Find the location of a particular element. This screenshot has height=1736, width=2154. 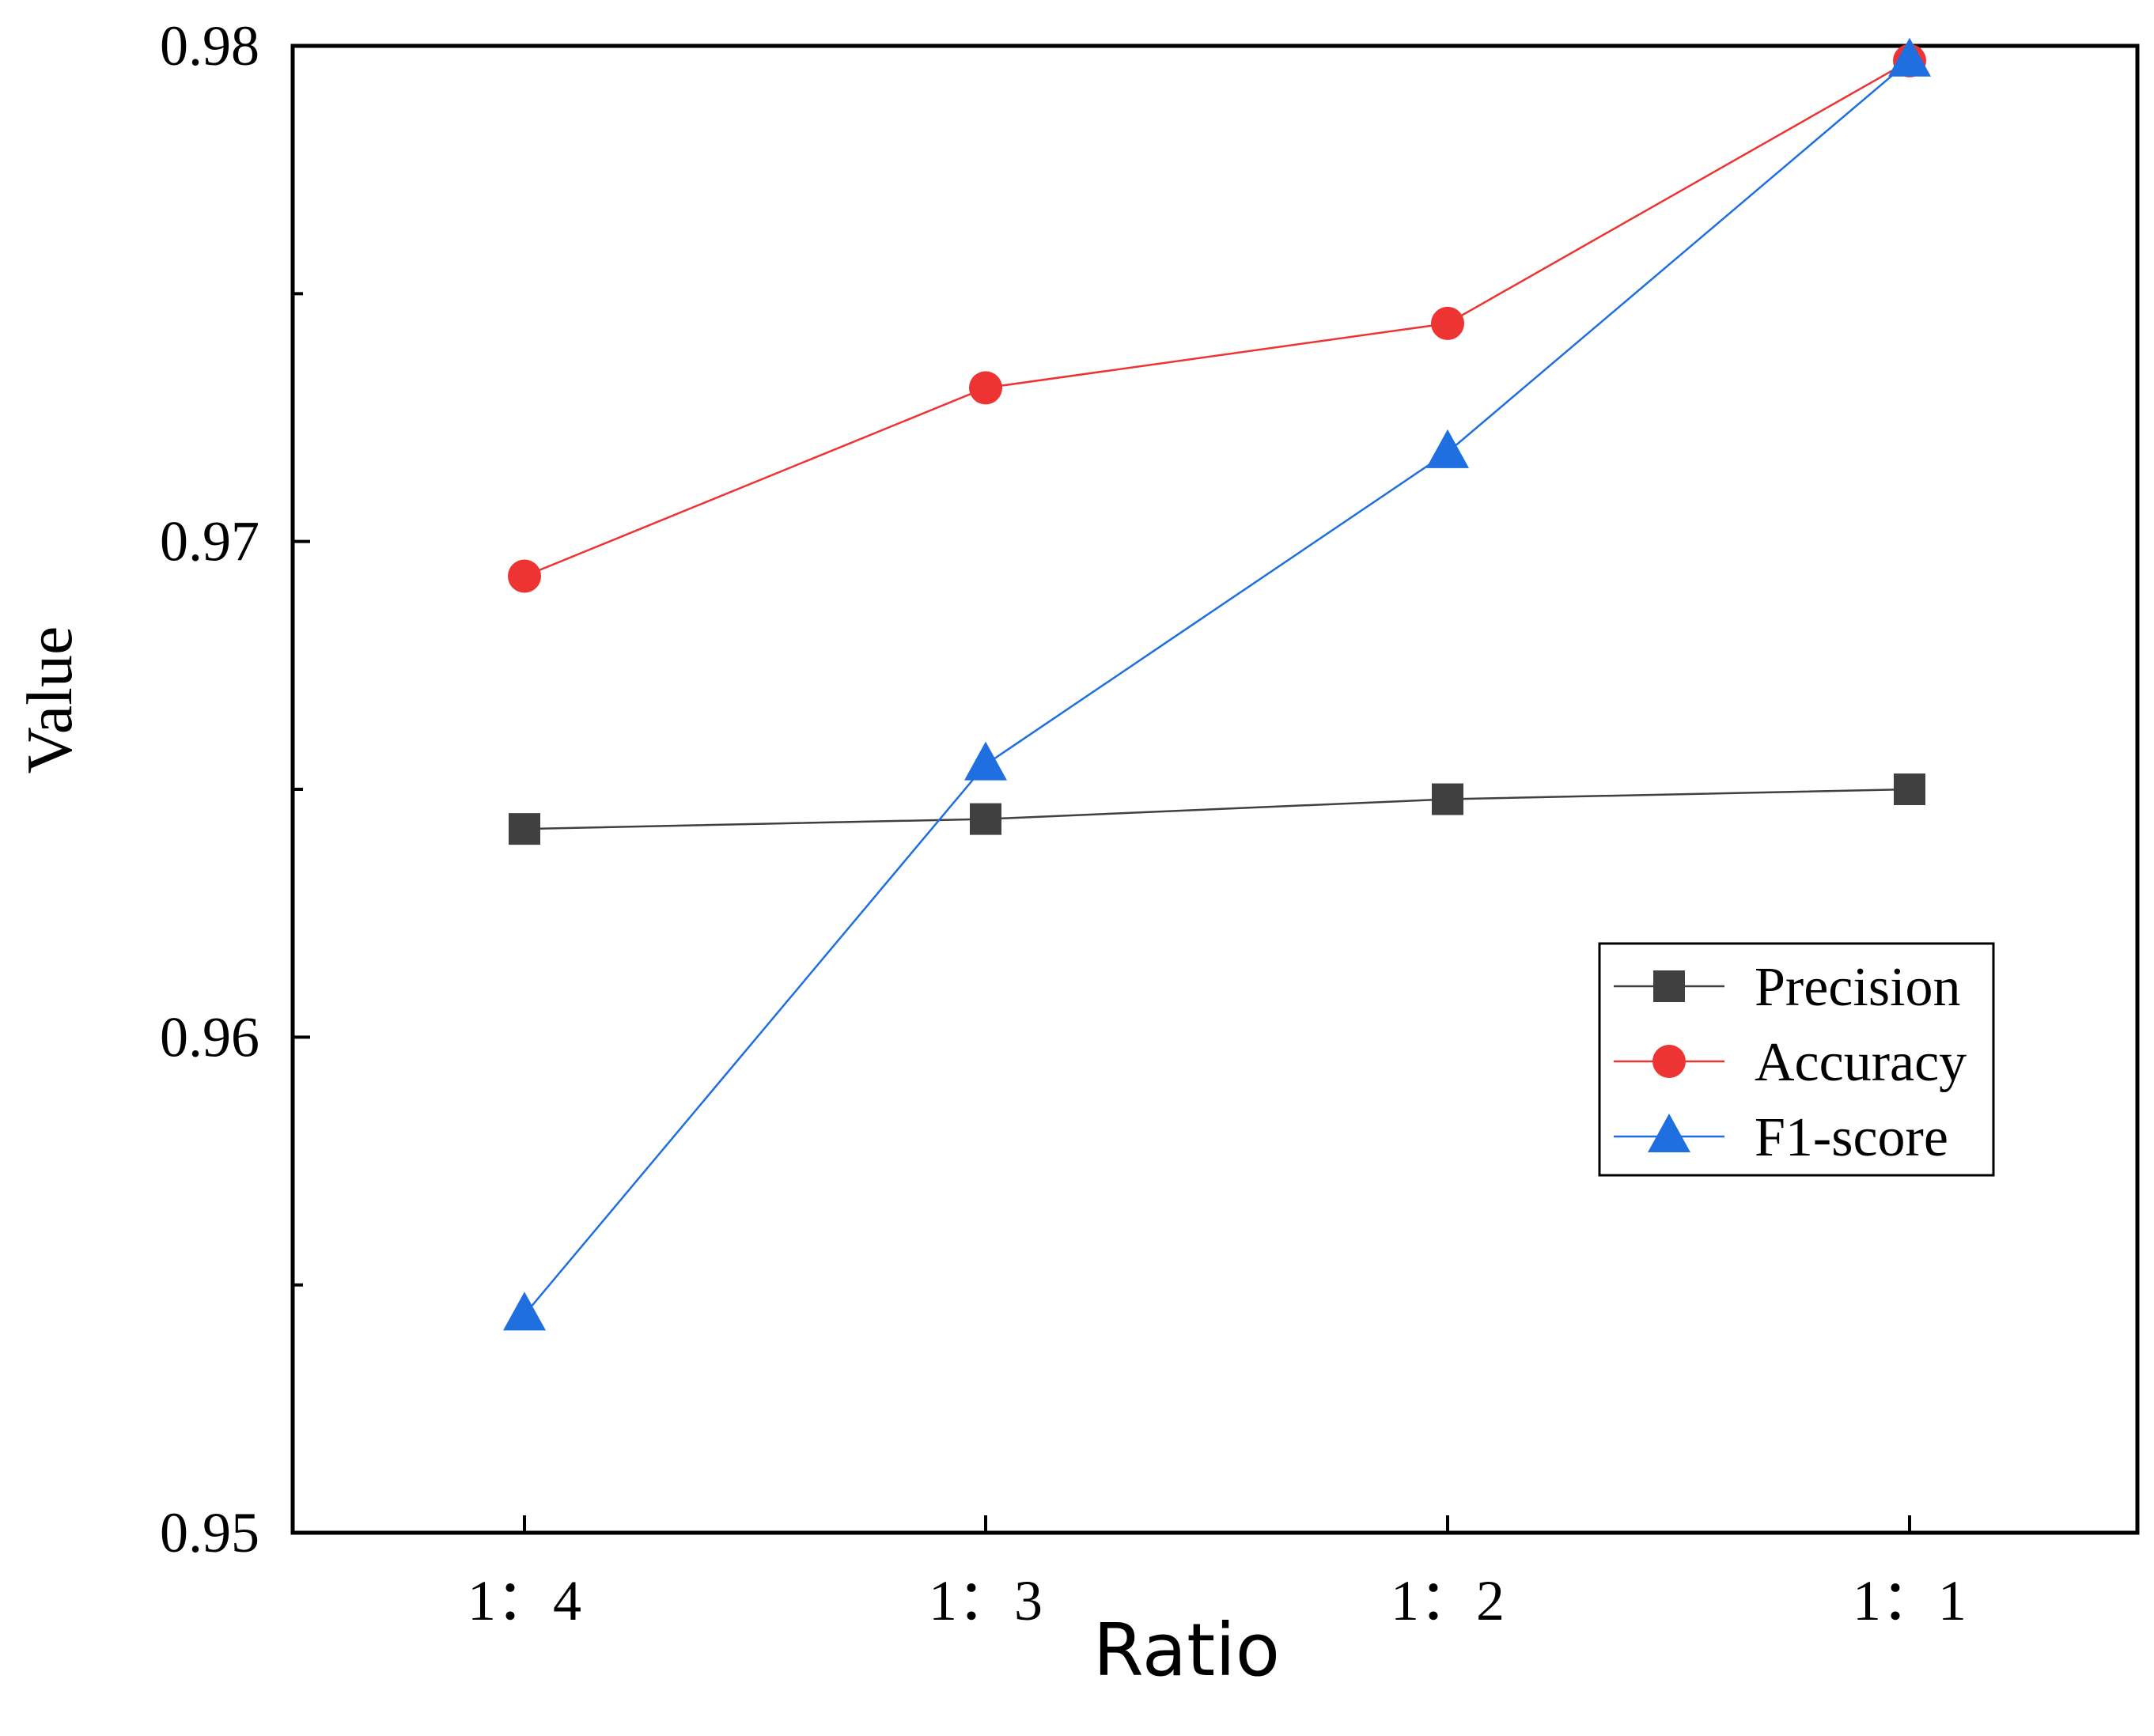

y-axis-title: Value is located at coordinates (49, 700).